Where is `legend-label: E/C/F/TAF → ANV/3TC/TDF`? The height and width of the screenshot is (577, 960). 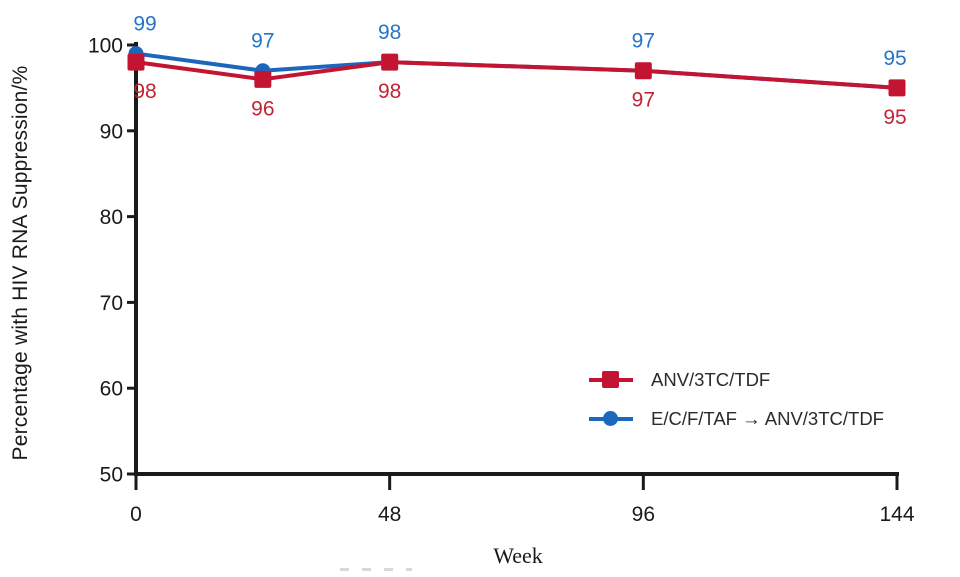
legend-label: E/C/F/TAF → ANV/3TC/TDF is located at coordinates (767, 418).